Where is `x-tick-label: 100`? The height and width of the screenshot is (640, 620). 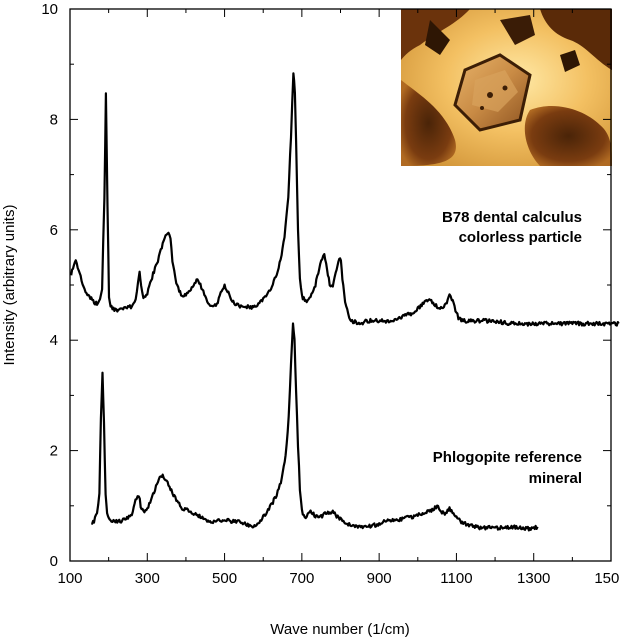
x-tick-label: 100 is located at coordinates (69, 578).